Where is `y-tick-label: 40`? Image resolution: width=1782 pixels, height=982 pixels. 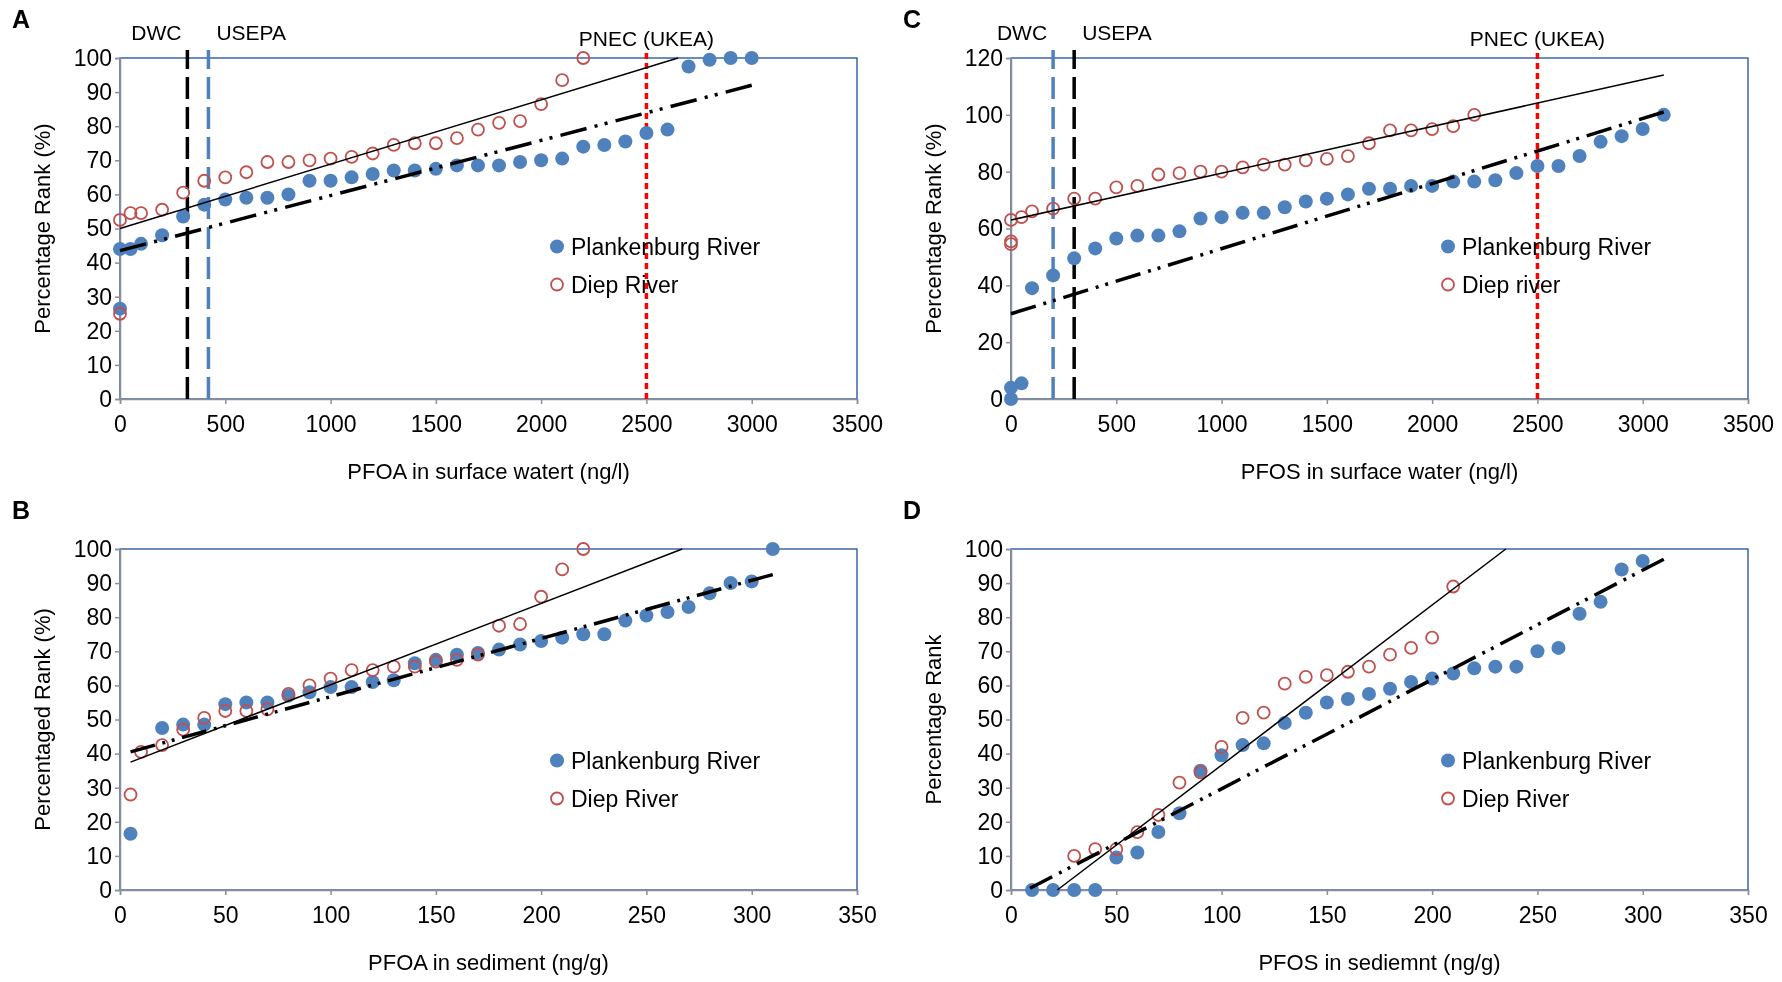 y-tick-label: 40 is located at coordinates (99, 753).